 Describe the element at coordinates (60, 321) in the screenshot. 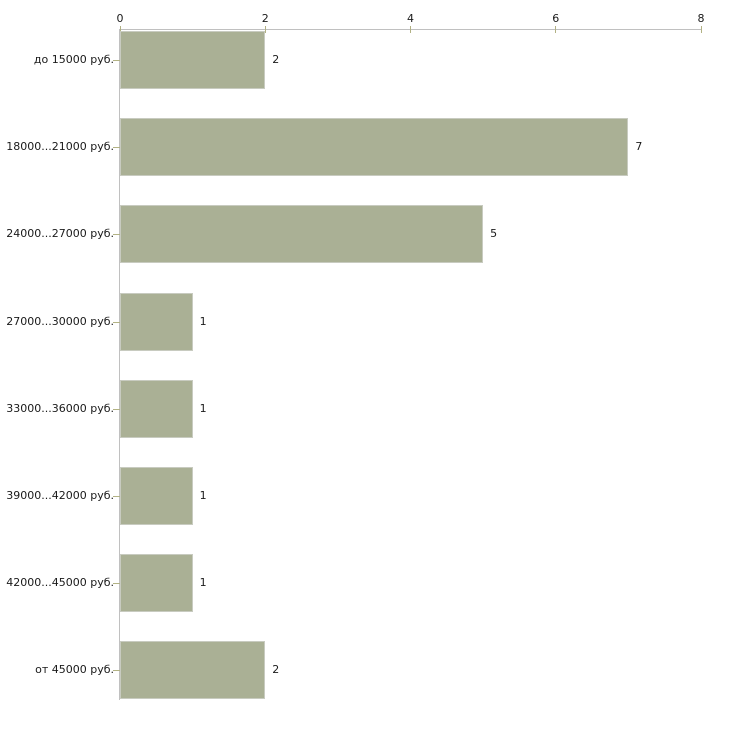

I see `category-label: 27000...30000 руб.` at that location.